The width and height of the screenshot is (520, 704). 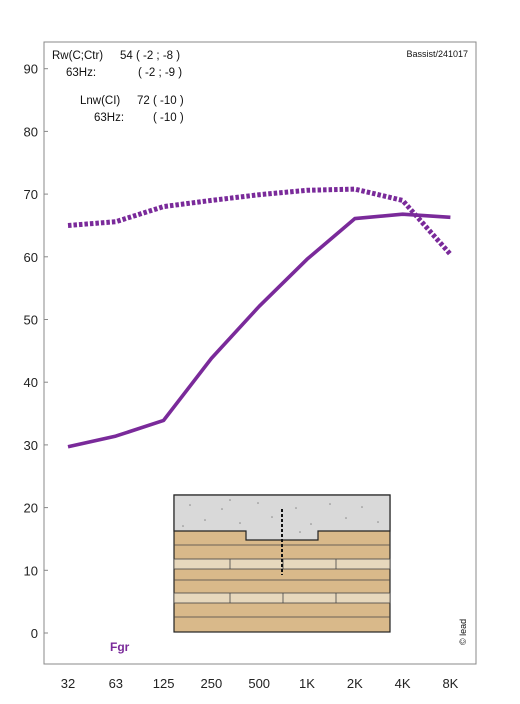 What do you see at coordinates (81, 73) in the screenshot?
I see `rw-63hz-label: 63Hz:` at bounding box center [81, 73].